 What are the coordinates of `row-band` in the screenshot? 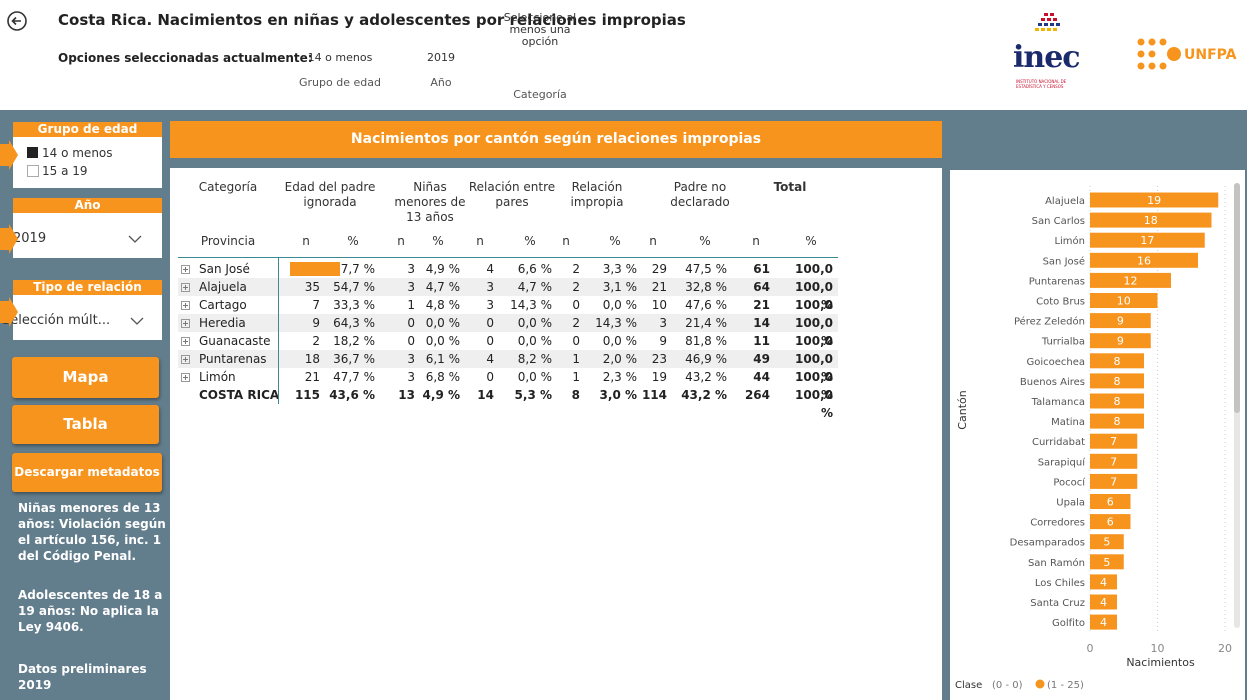 It's located at (508, 323).